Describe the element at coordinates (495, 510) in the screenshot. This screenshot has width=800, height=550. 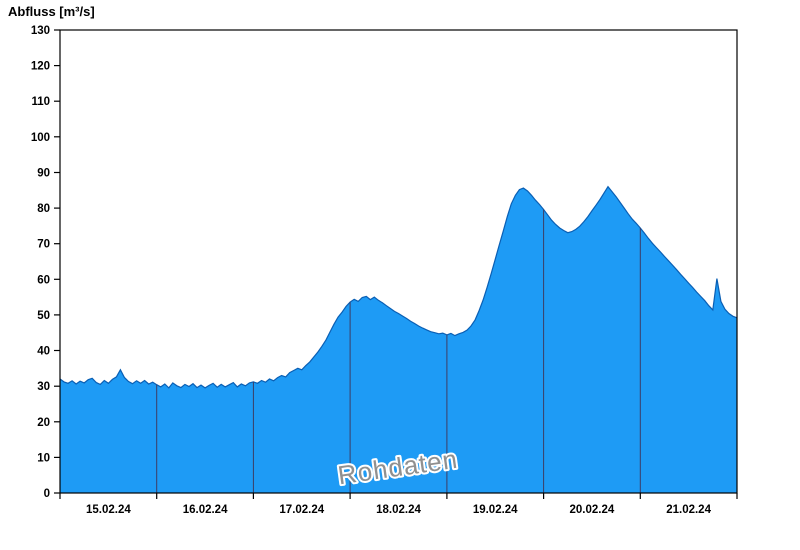
I see `svg-text: 19.02.24` at that location.